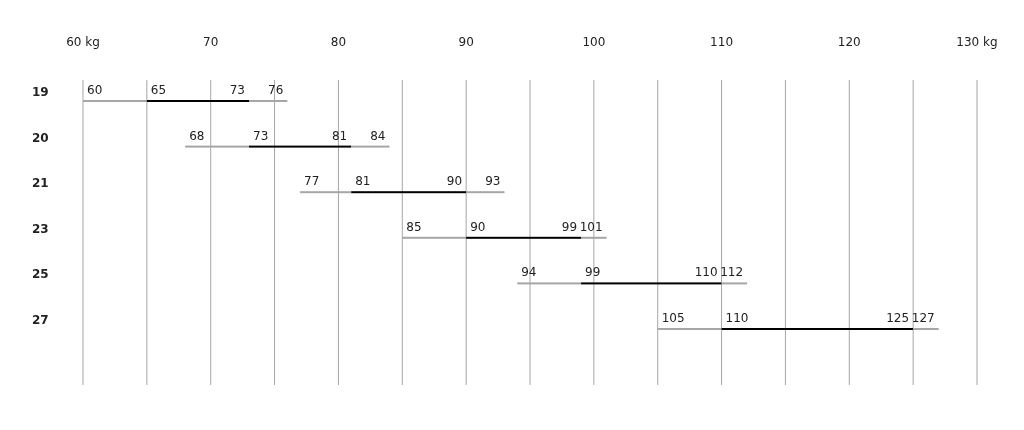 The height and width of the screenshot is (430, 1024). What do you see at coordinates (40, 183) in the screenshot?
I see `y-tick-label: 21` at bounding box center [40, 183].